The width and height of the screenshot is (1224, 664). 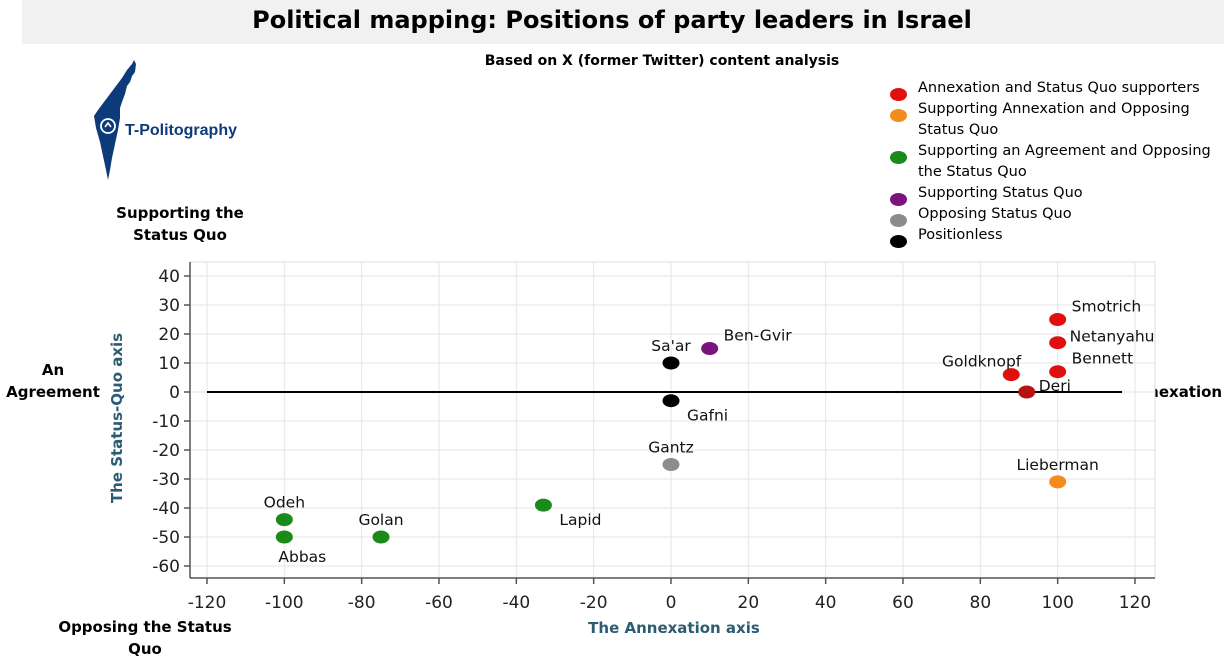 I want to click on israel-map-icon, so click(x=115, y=120).